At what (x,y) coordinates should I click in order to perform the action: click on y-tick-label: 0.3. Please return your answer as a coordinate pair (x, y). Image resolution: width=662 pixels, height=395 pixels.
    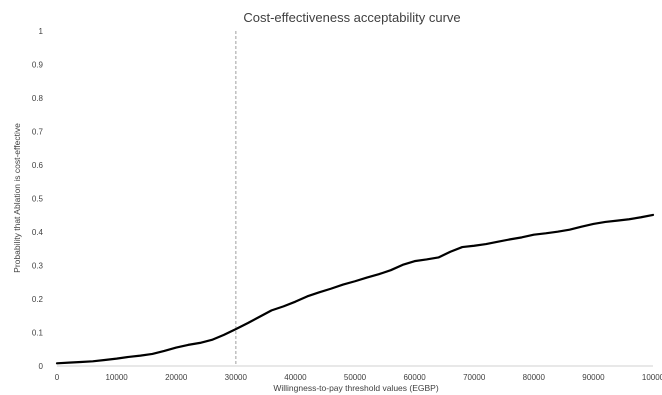
    Looking at the image, I should click on (38, 266).